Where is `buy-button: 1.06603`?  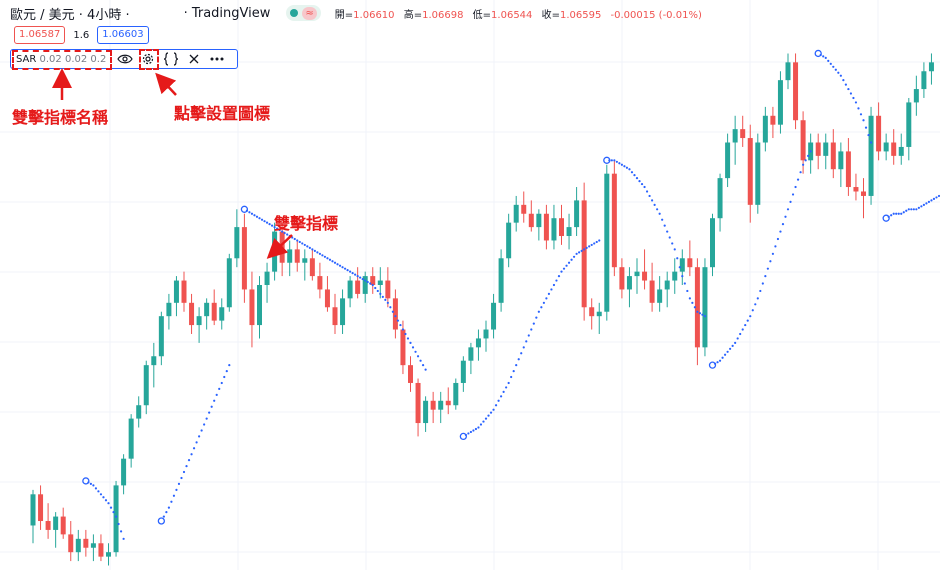 buy-button: 1.06603 is located at coordinates (123, 35).